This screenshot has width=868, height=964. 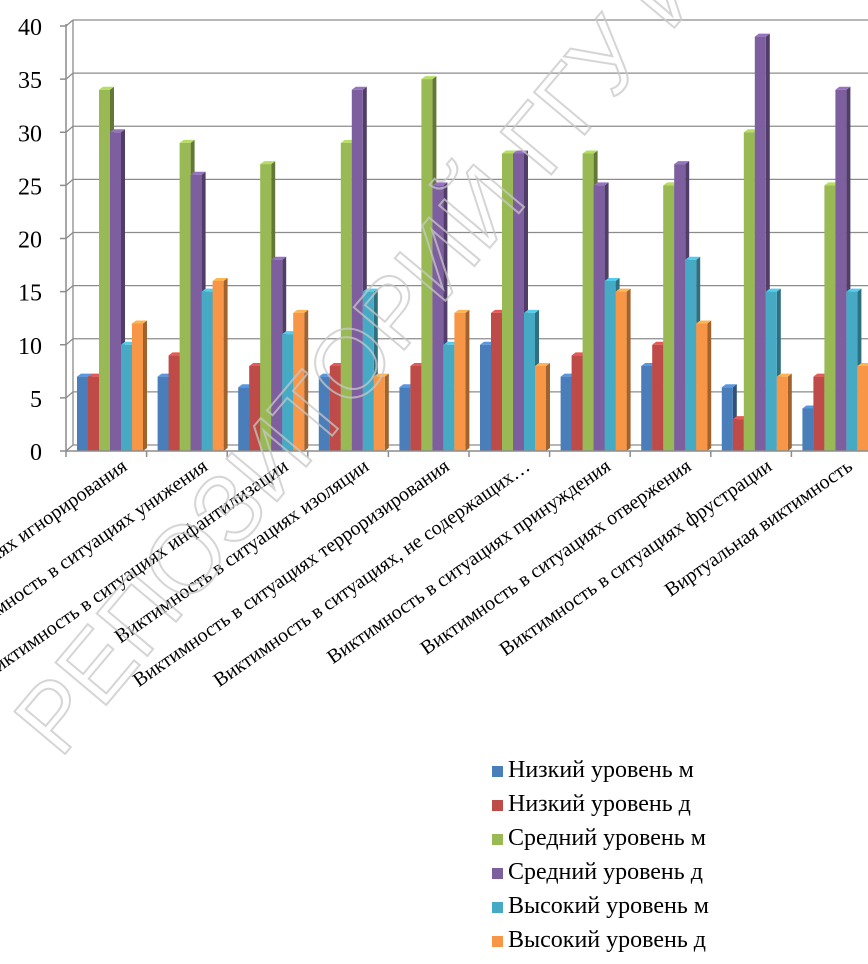 What do you see at coordinates (605, 872) in the screenshot?
I see `legend-label: Средний уровень д` at bounding box center [605, 872].